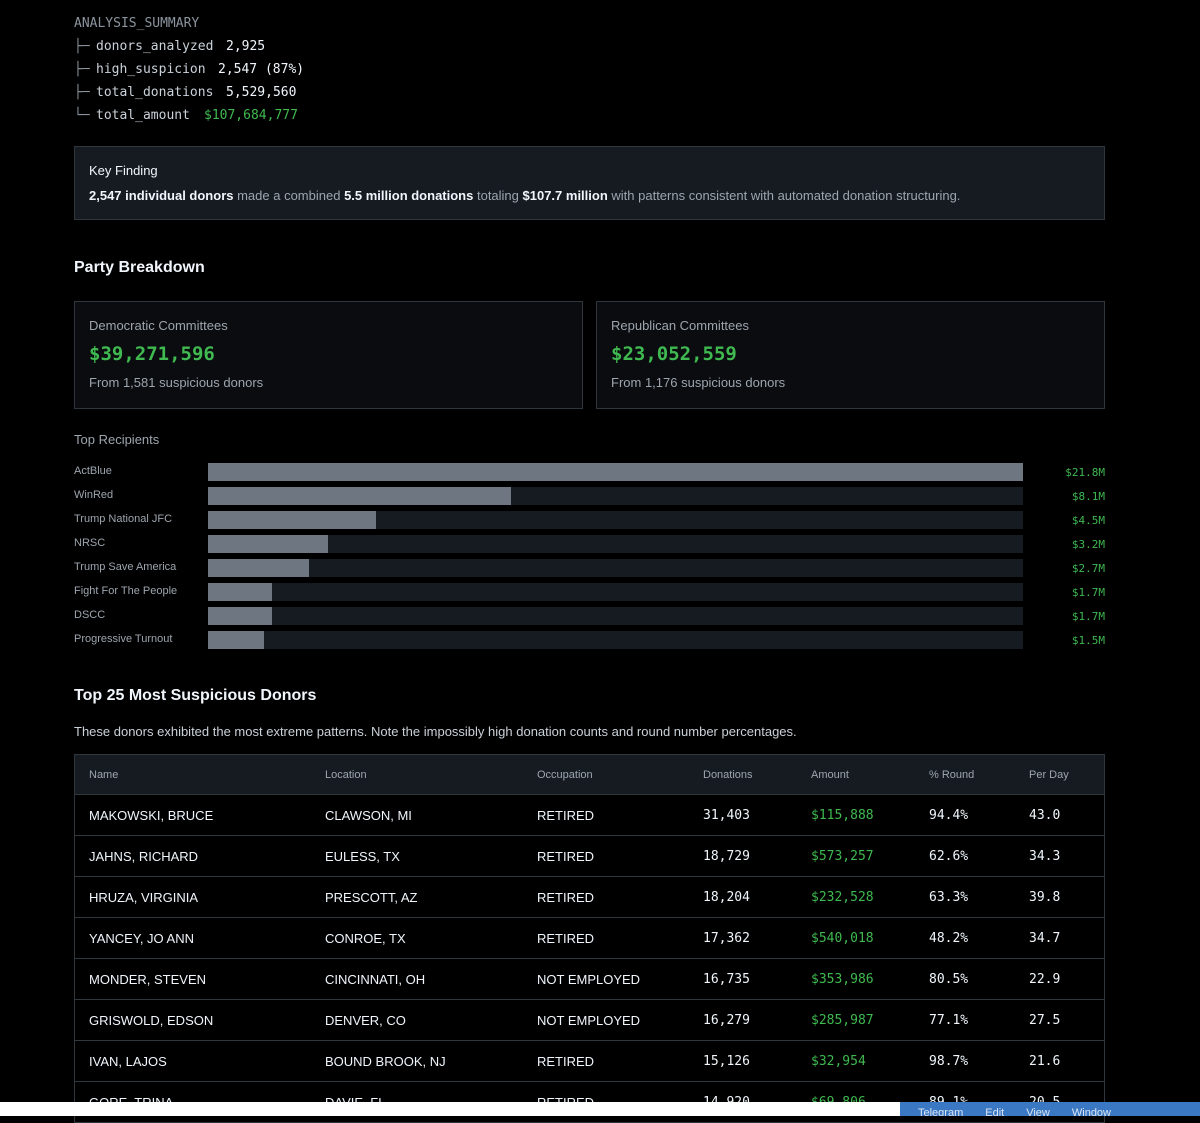 This screenshot has height=1123, width=1200. Describe the element at coordinates (1060, 897) in the screenshot. I see `per-day: 39.8` at that location.